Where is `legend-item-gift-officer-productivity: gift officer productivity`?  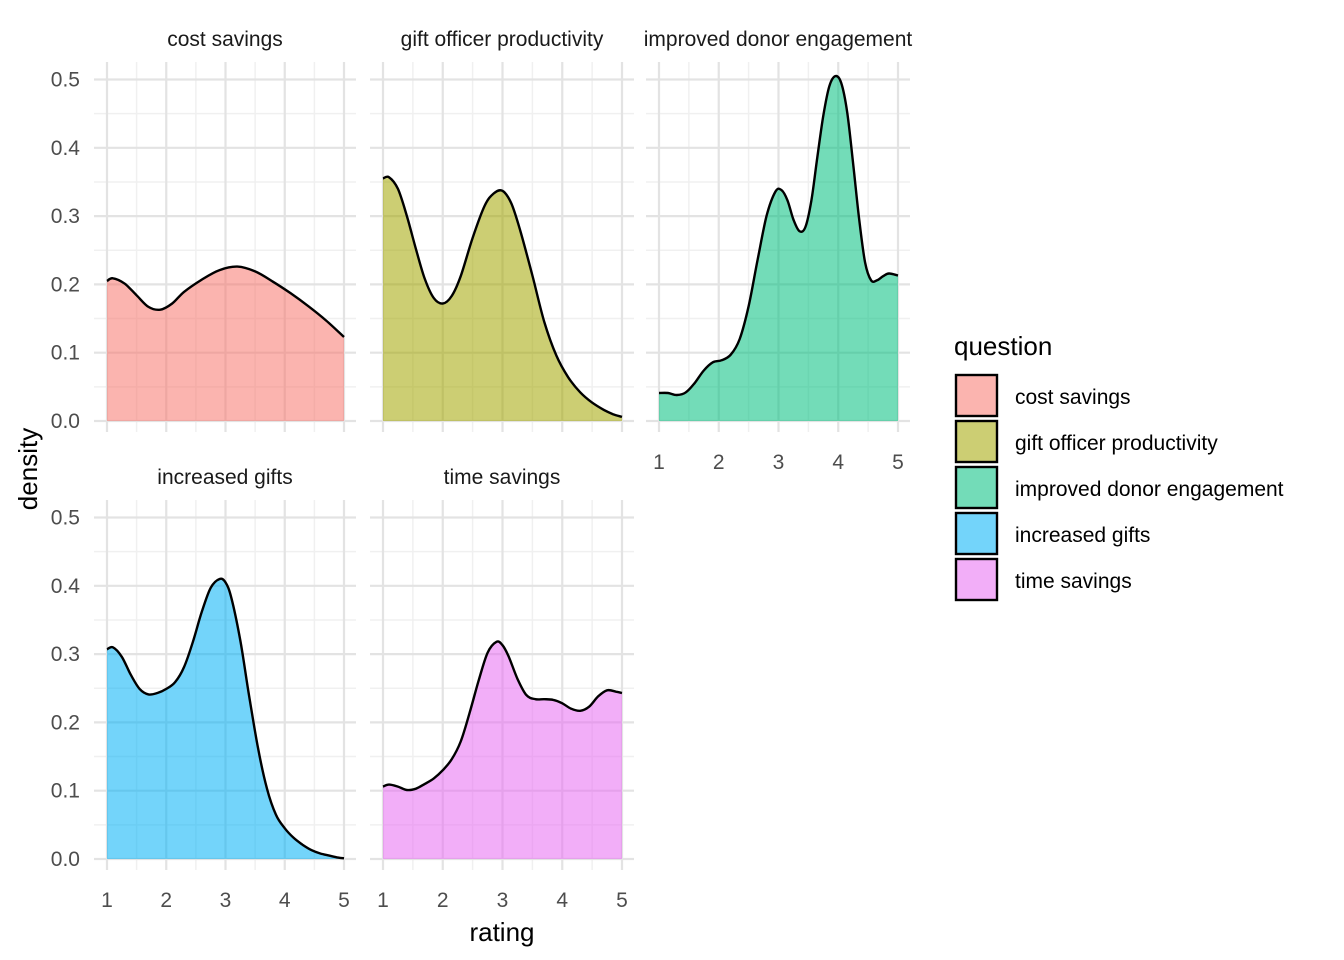 legend-item-gift-officer-productivity: gift officer productivity is located at coordinates (1086, 441).